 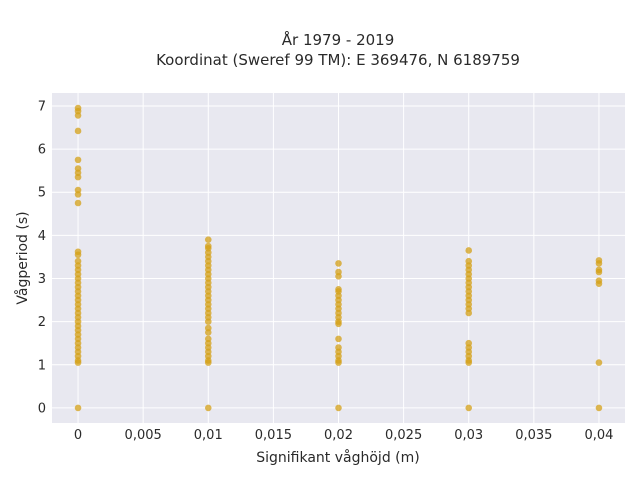 I want to click on y-tick-label: 3, so click(x=42, y=279).